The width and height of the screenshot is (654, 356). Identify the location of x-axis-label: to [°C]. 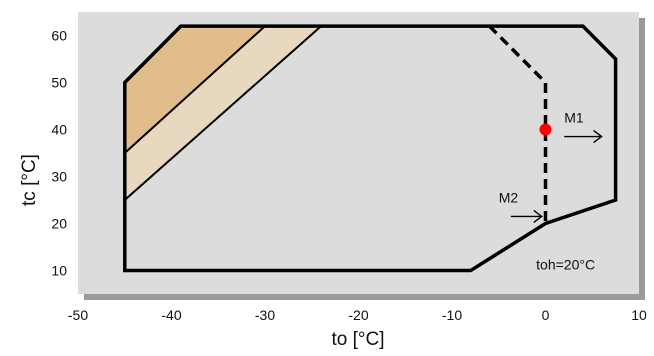
(357, 339).